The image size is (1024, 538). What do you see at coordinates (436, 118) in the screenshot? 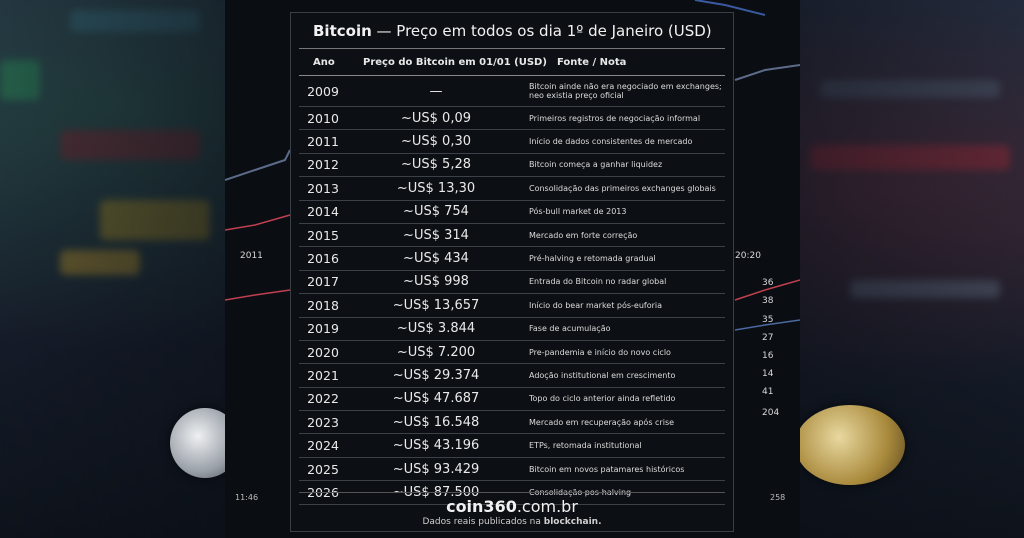
I see `price-cell: ~US$ 0,09` at bounding box center [436, 118].